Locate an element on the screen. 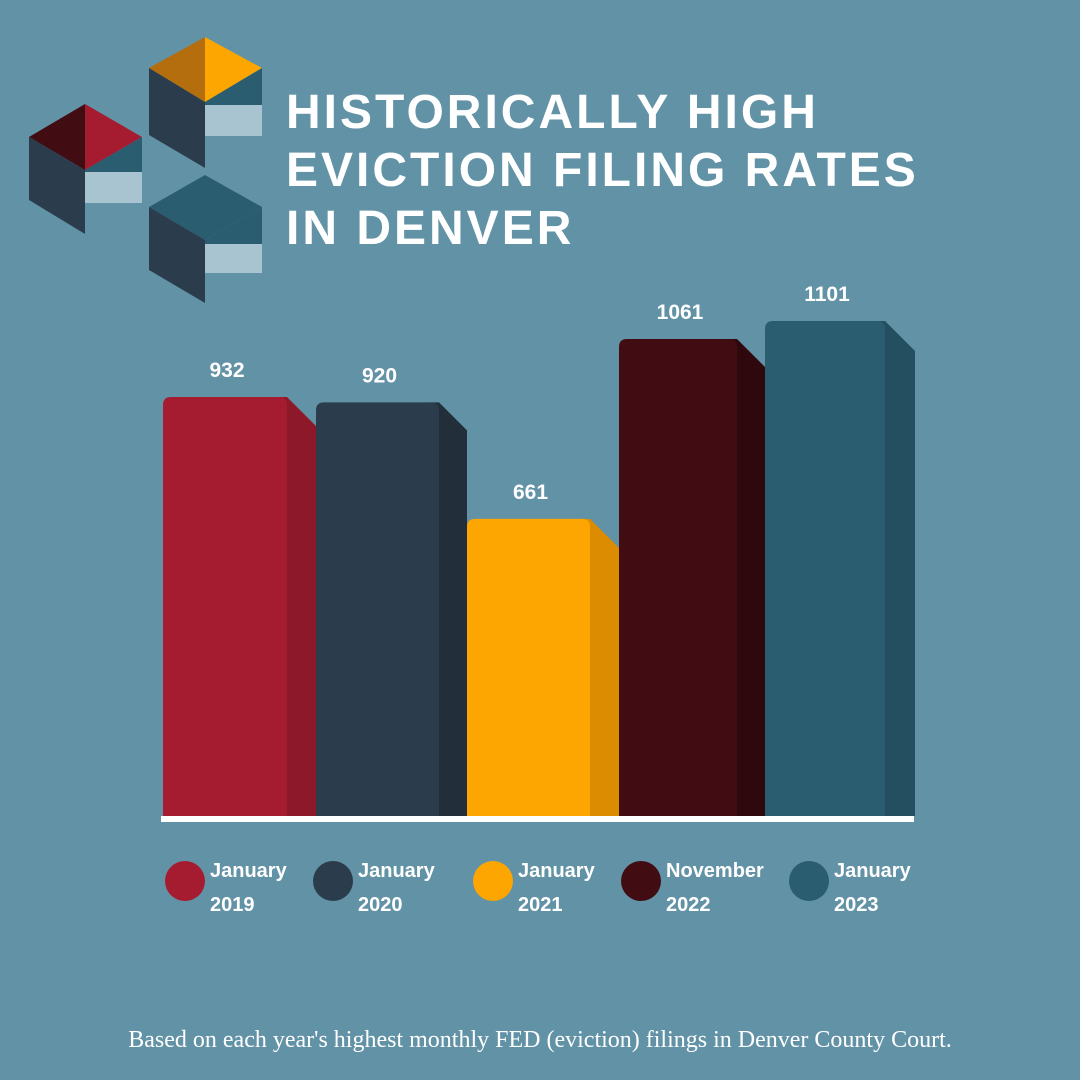 This screenshot has width=1080, height=1080. legend-swatch-2021 is located at coordinates (493, 881).